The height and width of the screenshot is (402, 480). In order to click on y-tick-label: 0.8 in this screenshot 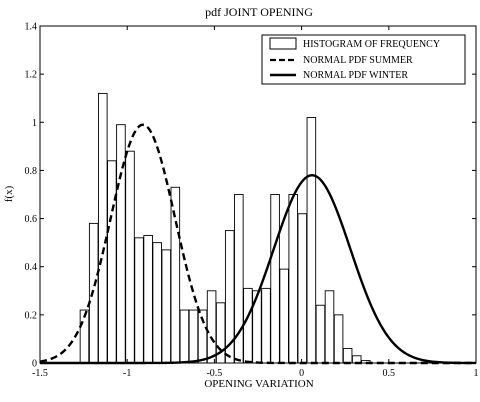, I will do `click(31, 171)`.